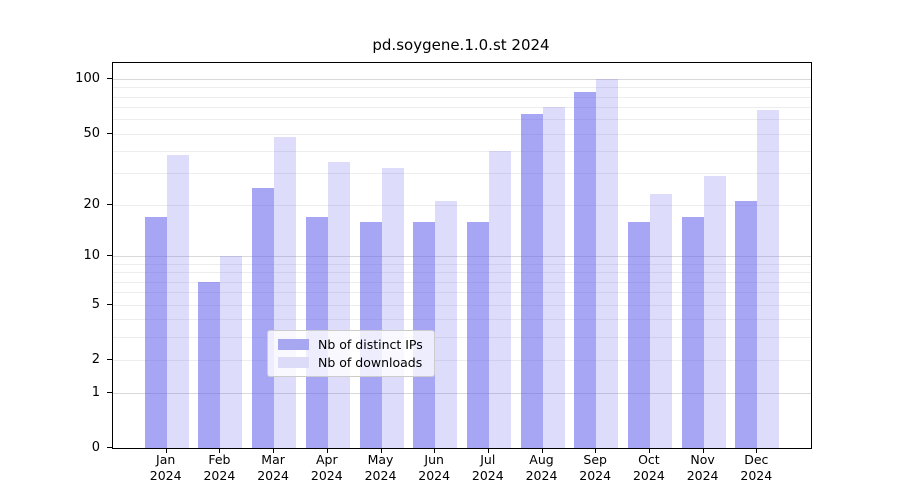  I want to click on x-tick-label: Feb 2024, so click(219, 468).